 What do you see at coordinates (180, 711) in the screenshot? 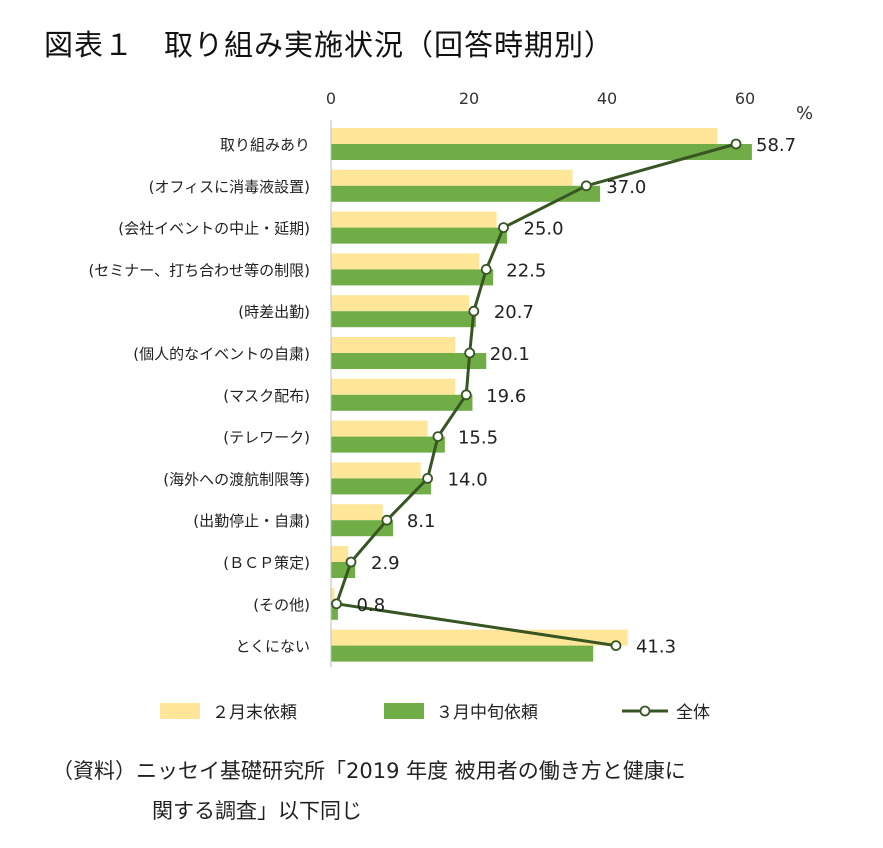
I see `legend-swatch-feb` at bounding box center [180, 711].